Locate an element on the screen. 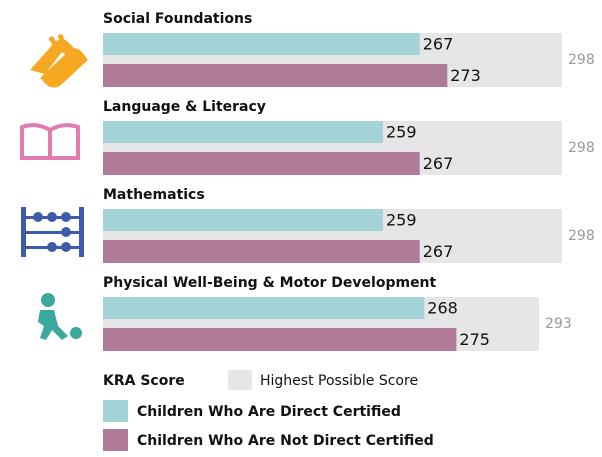 The height and width of the screenshot is (457, 602). hands-icon is located at coordinates (59, 61).